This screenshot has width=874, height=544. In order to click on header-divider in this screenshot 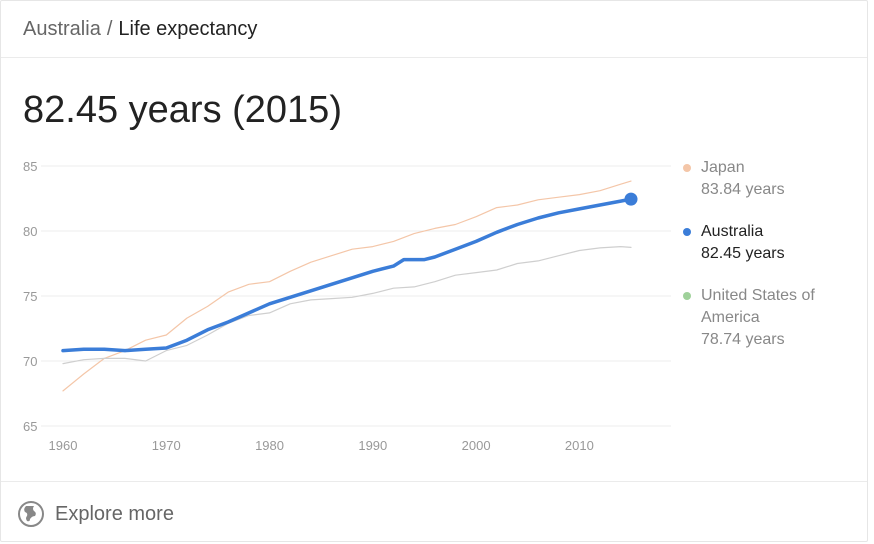, I will do `click(434, 57)`.